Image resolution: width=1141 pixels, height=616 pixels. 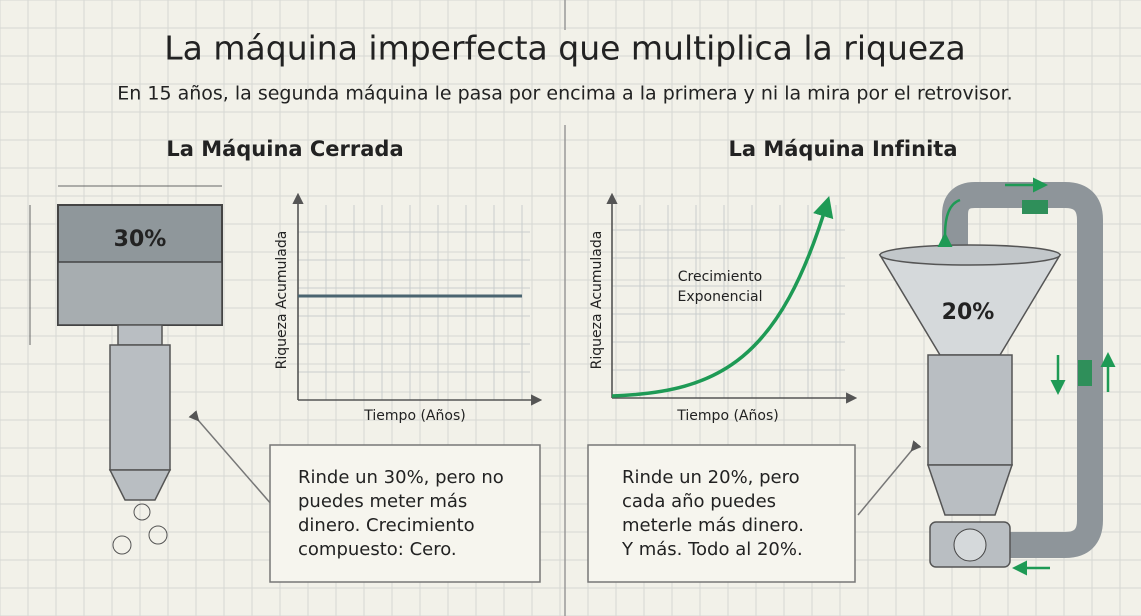 I want to click on note-line: puedes meter más, so click(x=382, y=501).